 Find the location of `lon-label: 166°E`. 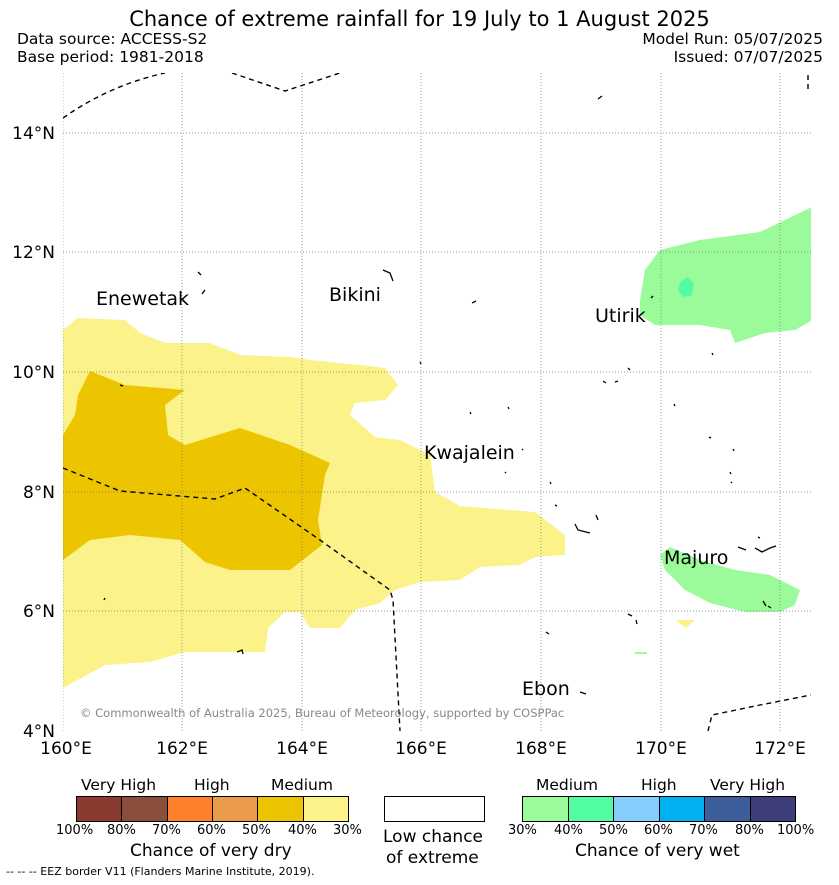

lon-label: 166°E is located at coordinates (421, 749).